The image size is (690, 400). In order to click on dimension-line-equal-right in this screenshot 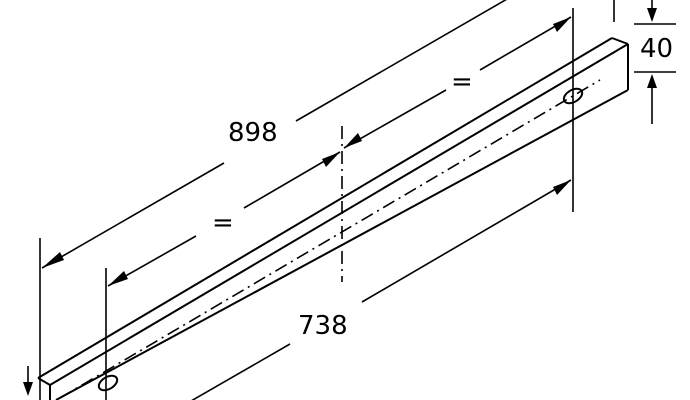, I will do `click(457, 82)`.